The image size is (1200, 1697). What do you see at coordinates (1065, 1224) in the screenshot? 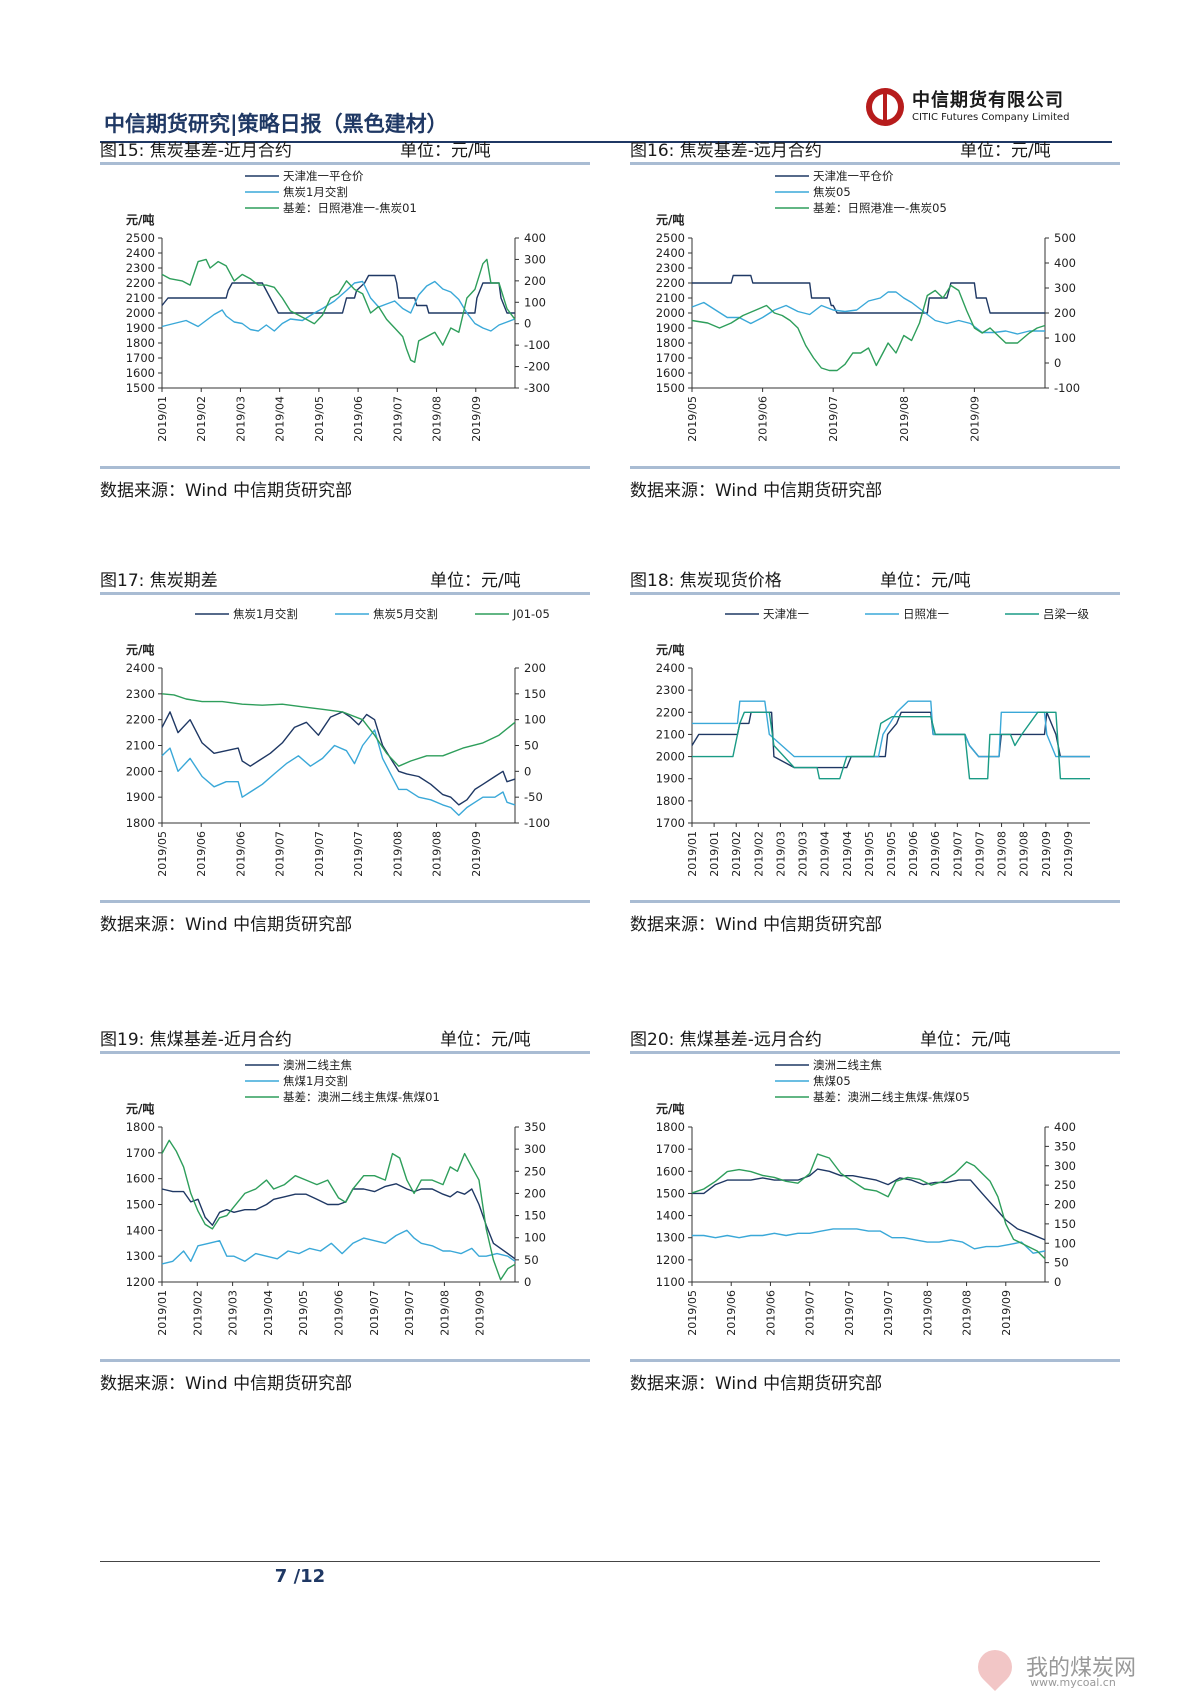
I see `y2-tick-label: 150` at bounding box center [1065, 1224].